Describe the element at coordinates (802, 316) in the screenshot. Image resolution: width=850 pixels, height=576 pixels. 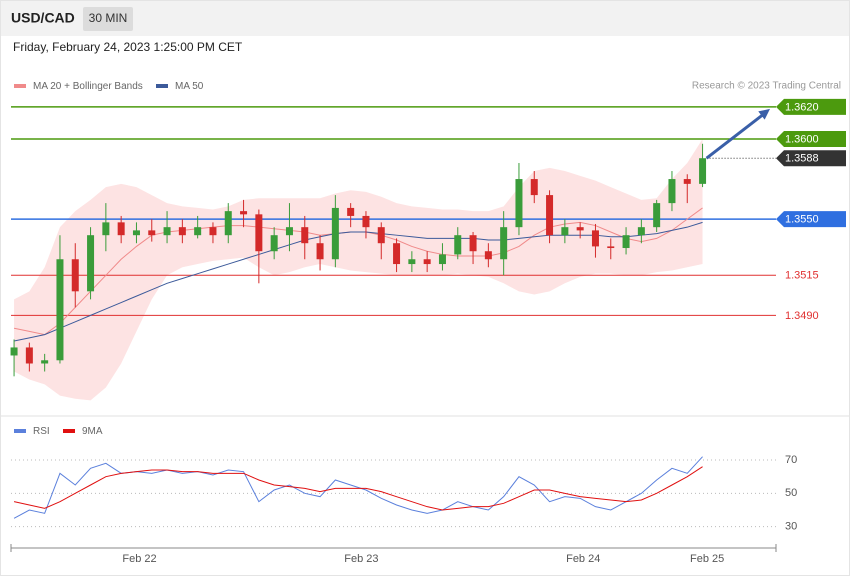
I see `level-label: 1.3490` at that location.